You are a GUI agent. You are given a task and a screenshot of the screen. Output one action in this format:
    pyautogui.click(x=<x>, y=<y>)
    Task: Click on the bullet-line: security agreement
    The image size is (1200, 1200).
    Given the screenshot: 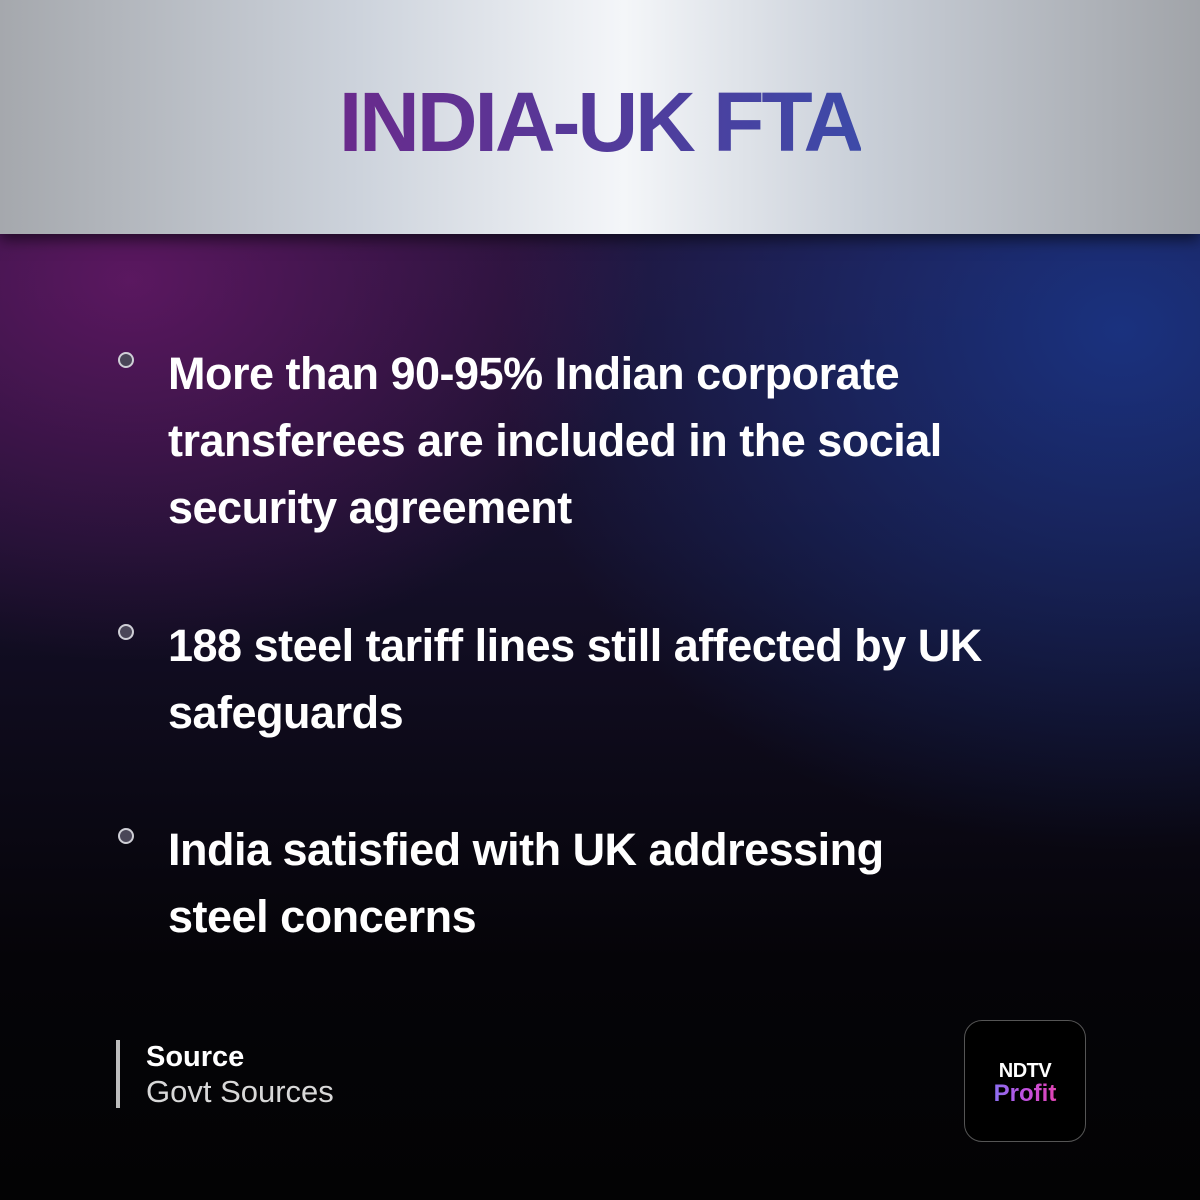 What is the action you would take?
    pyautogui.click(x=370, y=507)
    